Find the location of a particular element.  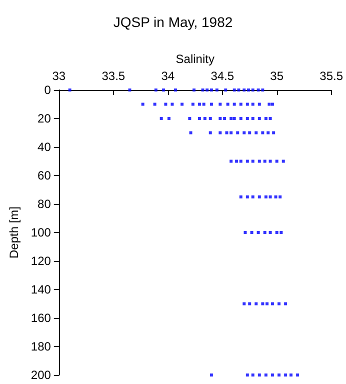

y-tick-label: 80 is located at coordinates (45, 204).